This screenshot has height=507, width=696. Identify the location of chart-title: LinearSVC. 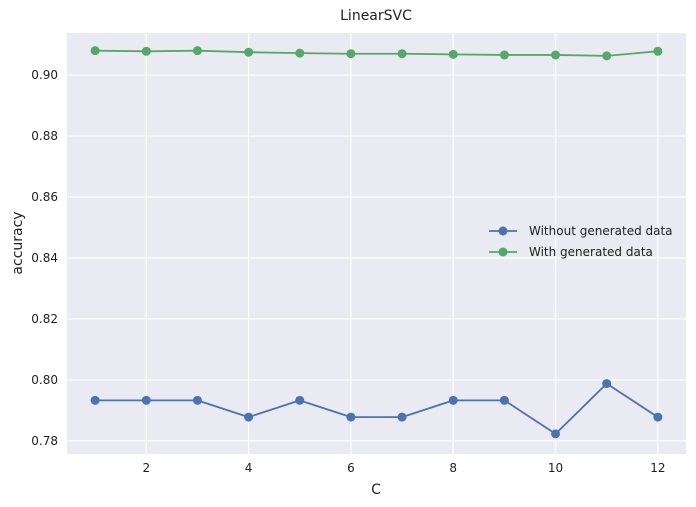
(376, 16).